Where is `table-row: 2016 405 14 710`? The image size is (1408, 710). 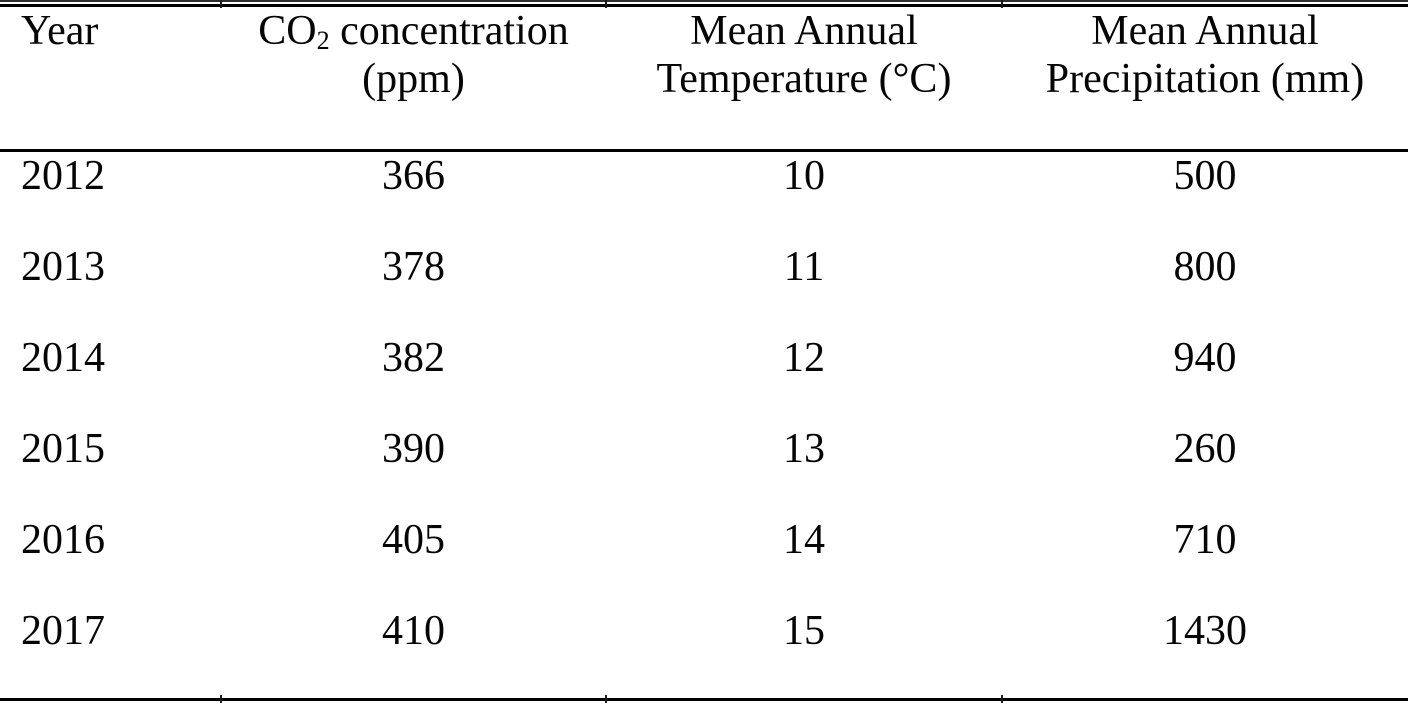
table-row: 2016 405 14 710 is located at coordinates (704, 561).